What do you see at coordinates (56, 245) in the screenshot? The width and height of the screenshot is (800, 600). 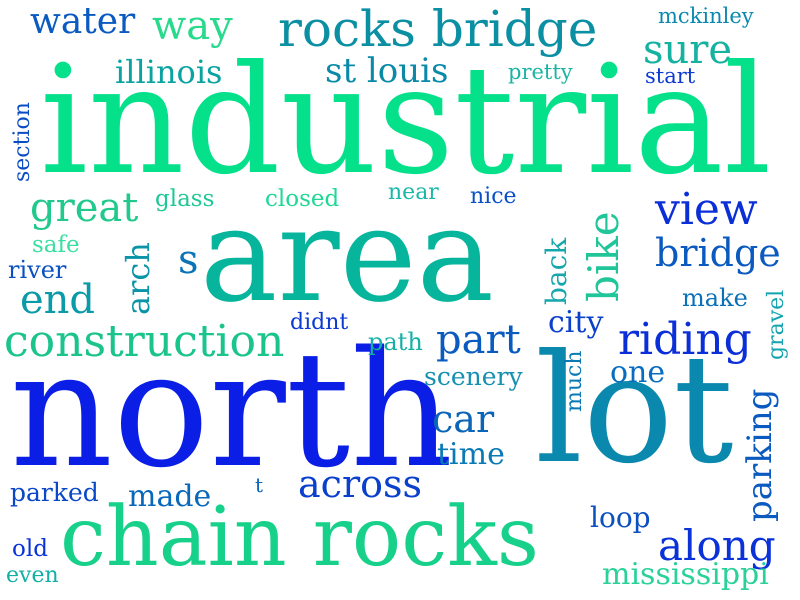 I see `word-safe: safe` at bounding box center [56, 245].